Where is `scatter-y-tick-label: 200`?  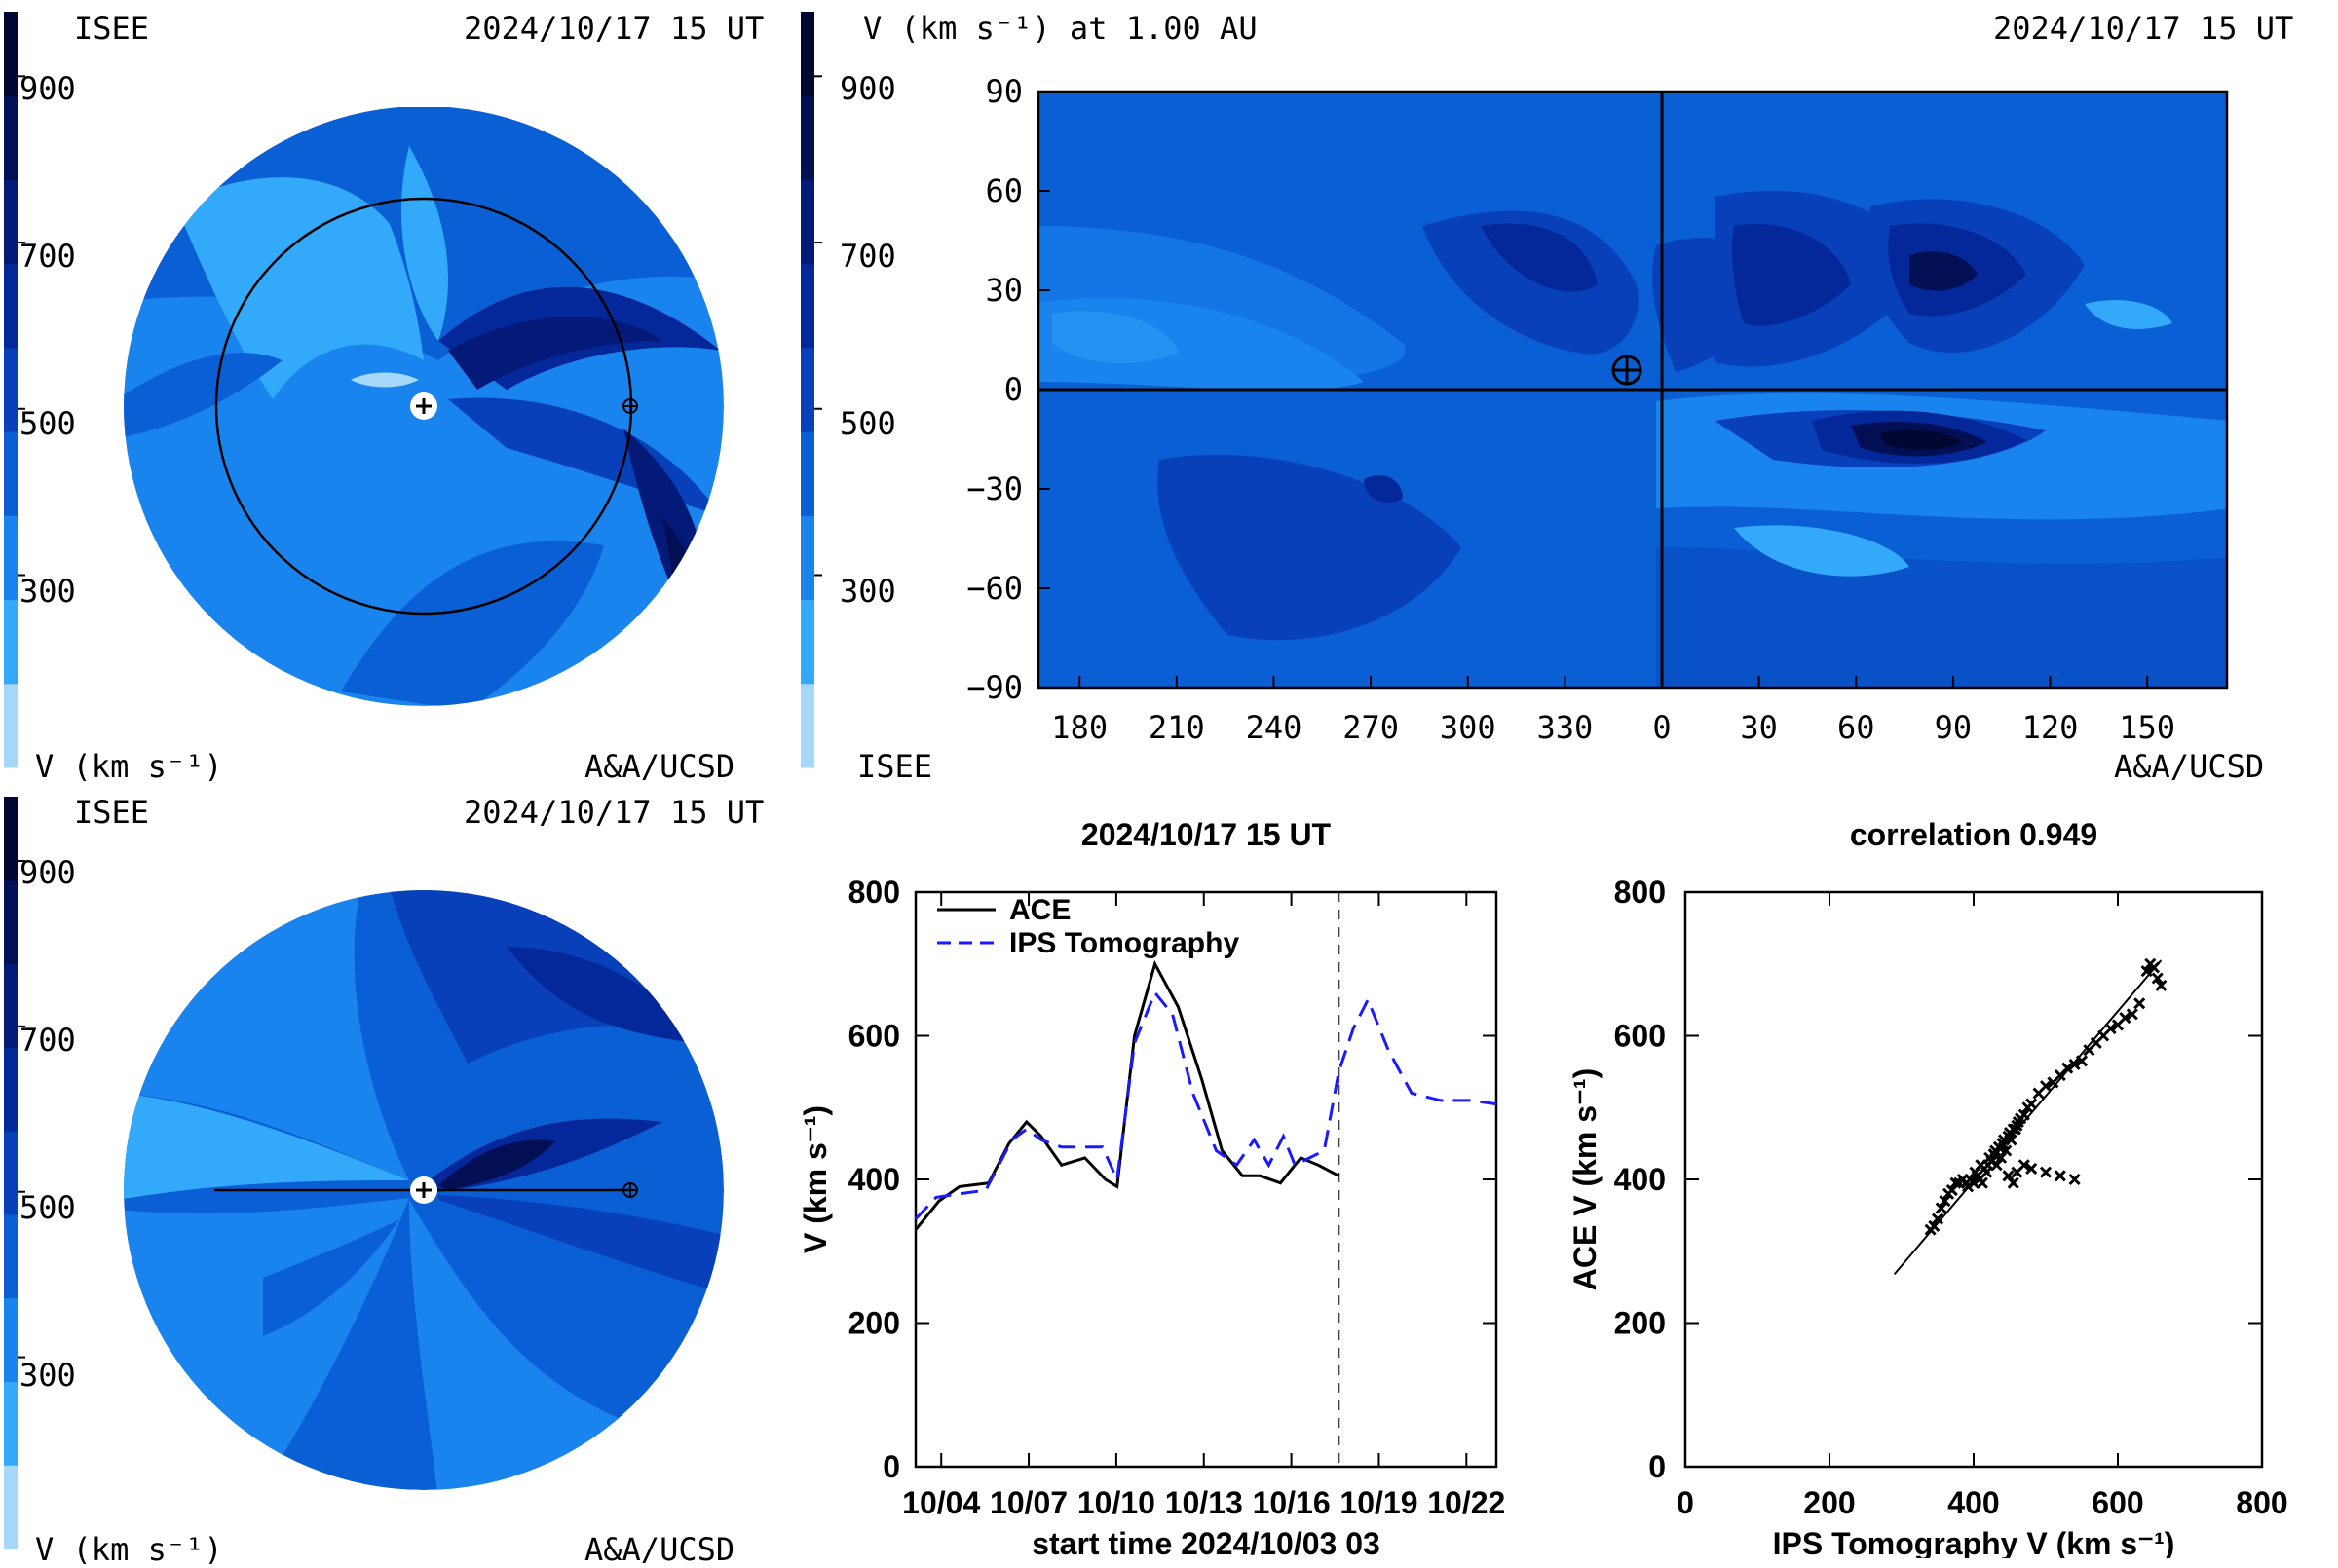 scatter-y-tick-label: 200 is located at coordinates (1640, 1323).